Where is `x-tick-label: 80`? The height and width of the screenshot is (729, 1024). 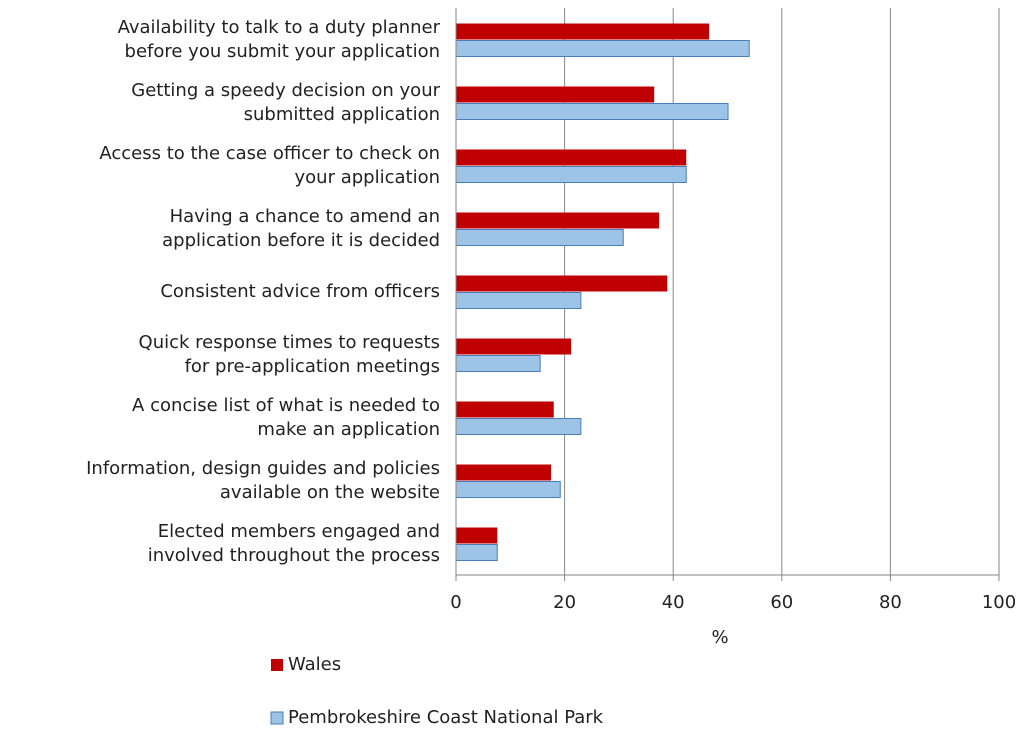 x-tick-label: 80 is located at coordinates (890, 602).